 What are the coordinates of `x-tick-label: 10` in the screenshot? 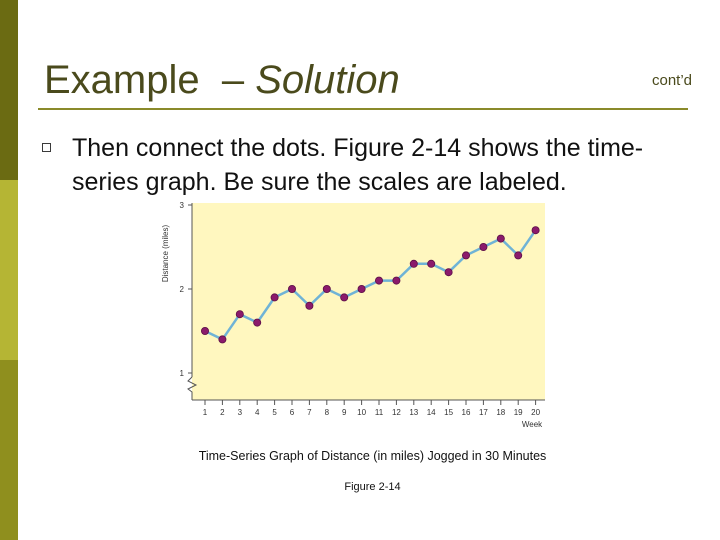 It's located at (361, 412).